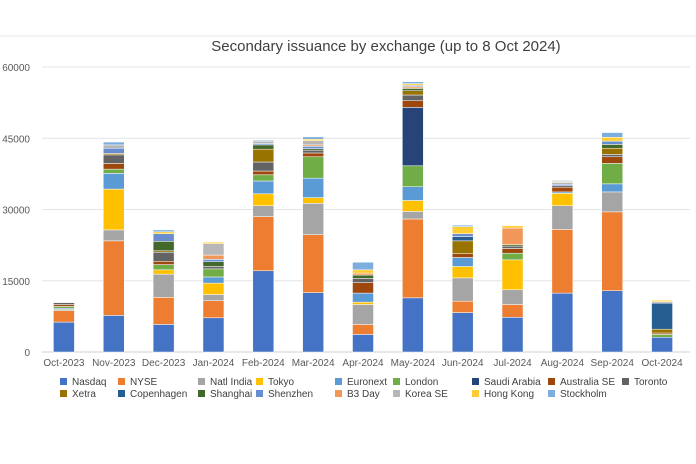 This screenshot has height=464, width=696. I want to click on legend-label: London, so click(421, 382).